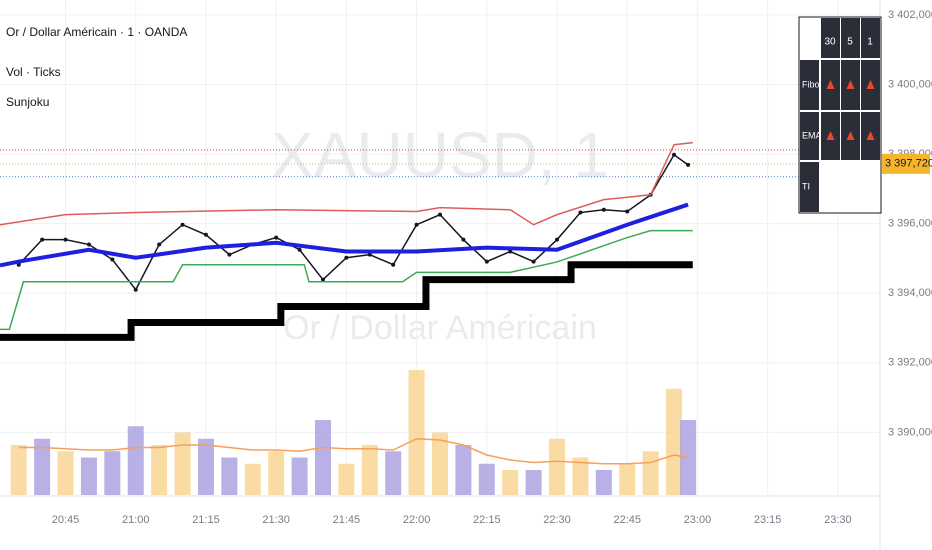 This screenshot has width=932, height=550. I want to click on volume-ma, so click(353, 451).